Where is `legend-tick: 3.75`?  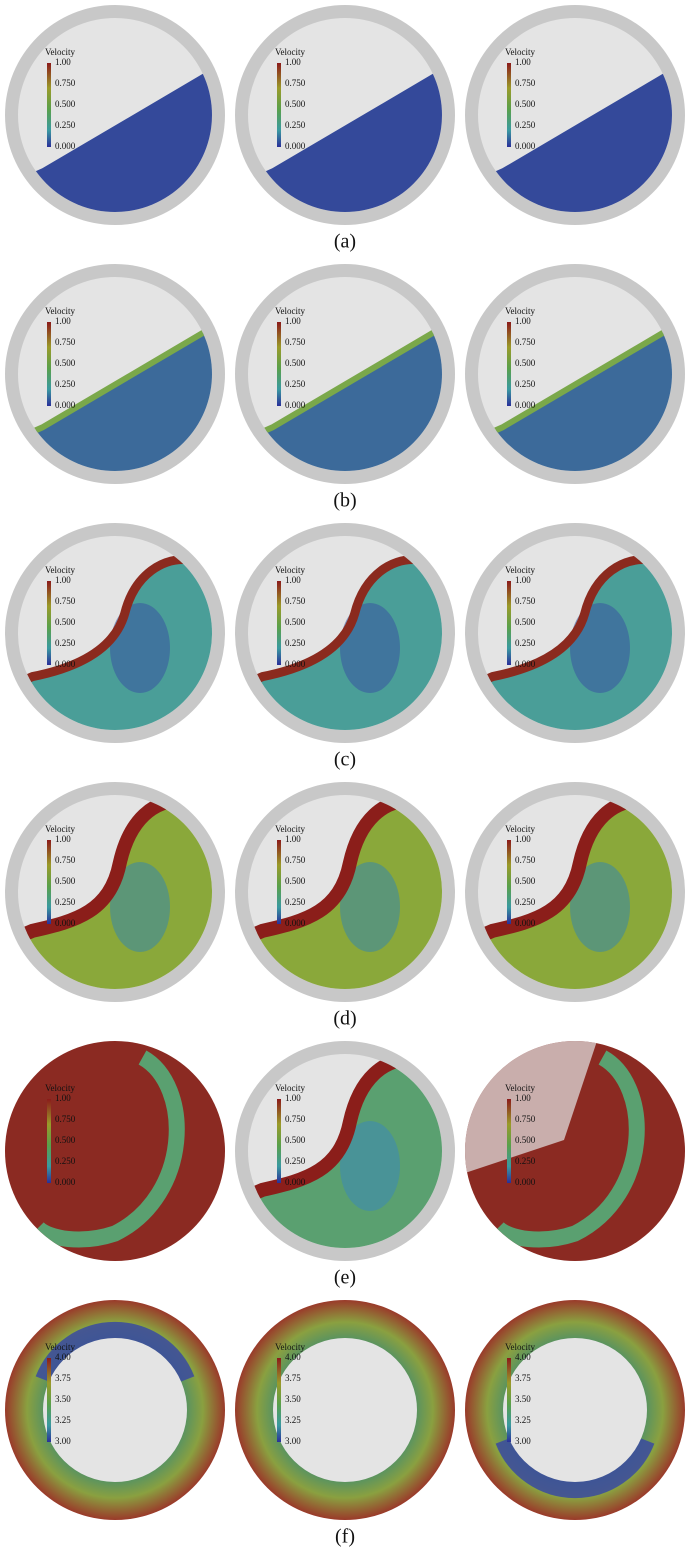 legend-tick: 3.75 is located at coordinates (293, 1378).